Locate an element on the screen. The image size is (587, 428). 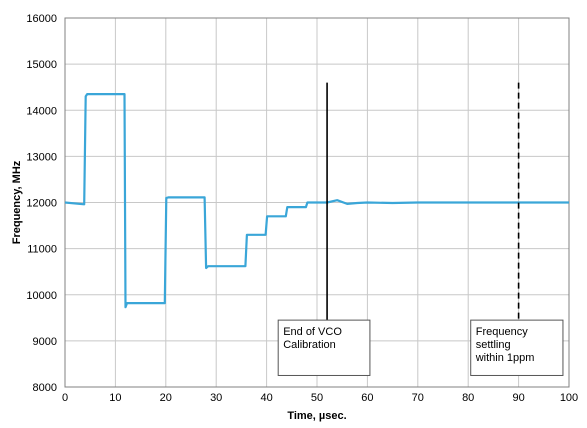
y-axis-title: Frequency, MHz is located at coordinates (17, 202).